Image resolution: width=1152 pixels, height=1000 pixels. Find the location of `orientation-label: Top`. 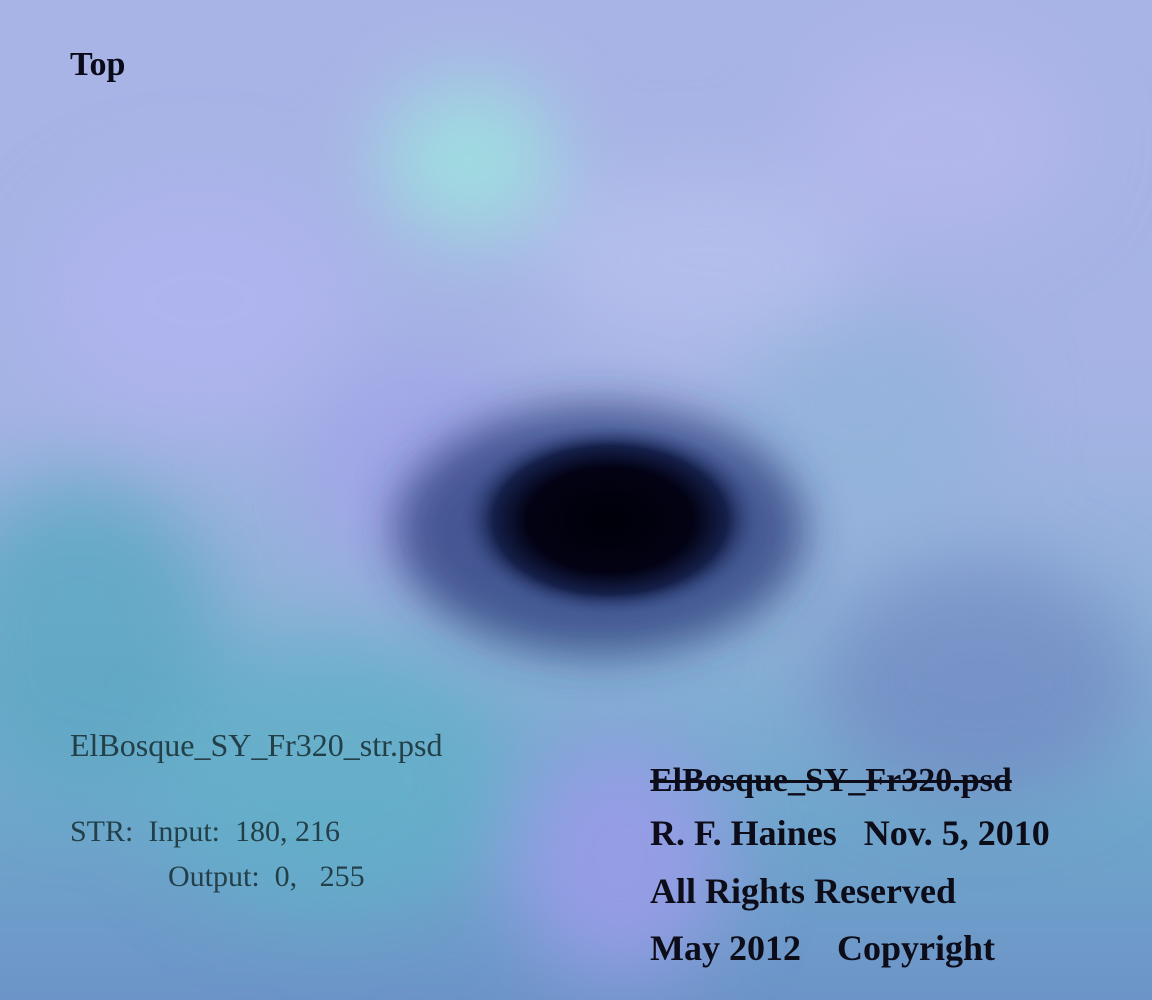

orientation-label: Top is located at coordinates (98, 64).